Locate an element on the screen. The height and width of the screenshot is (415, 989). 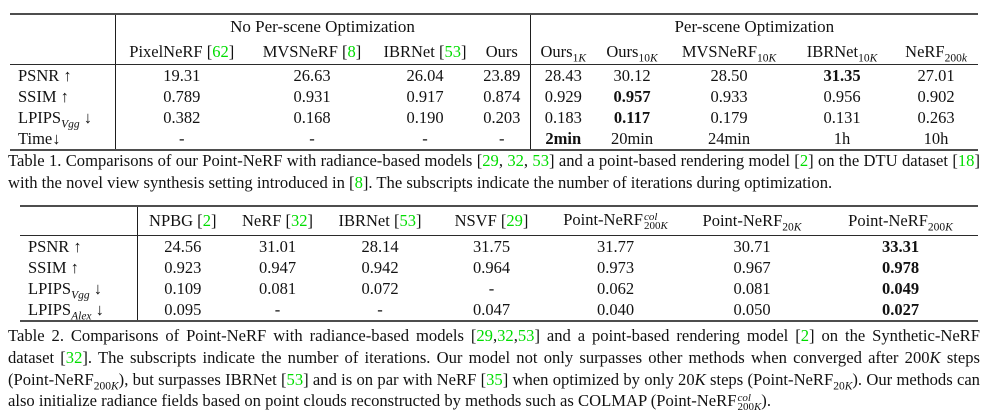
data-cell: 0.027 is located at coordinates (900, 309).